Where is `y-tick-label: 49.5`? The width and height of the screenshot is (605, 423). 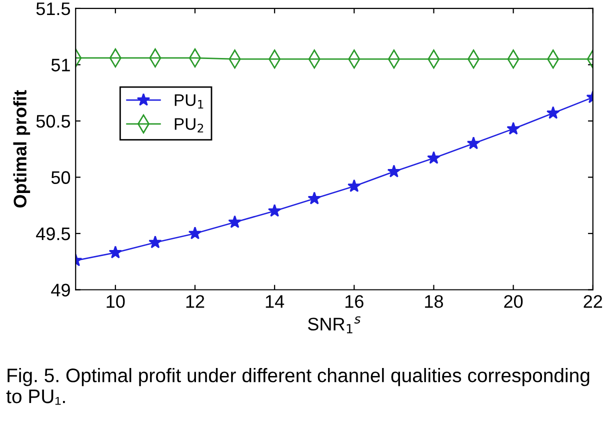
y-tick-label: 49.5 is located at coordinates (53, 233).